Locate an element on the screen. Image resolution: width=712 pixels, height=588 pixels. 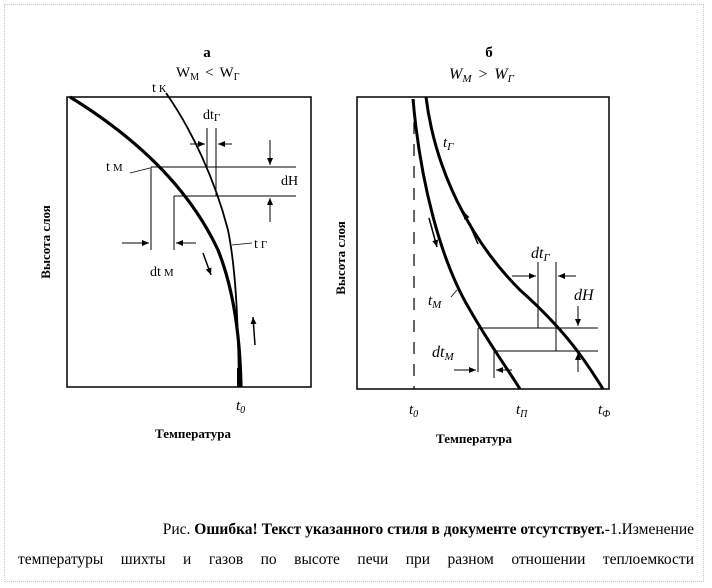
panel-a-xlabel: Температура is located at coordinates (193, 433).